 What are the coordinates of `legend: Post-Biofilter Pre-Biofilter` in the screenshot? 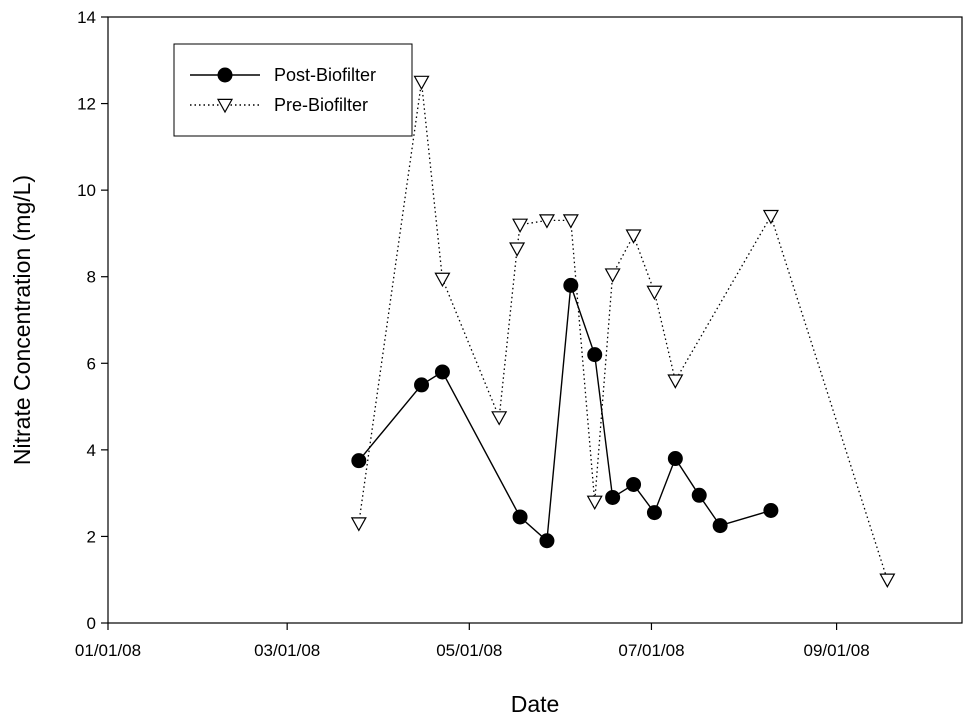 It's located at (293, 90).